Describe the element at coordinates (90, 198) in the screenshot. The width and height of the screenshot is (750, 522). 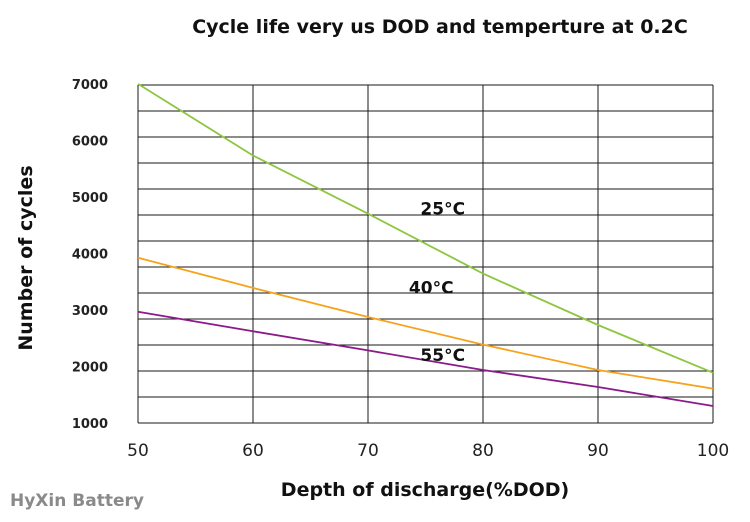
I see `y-tick-label: 5000` at that location.